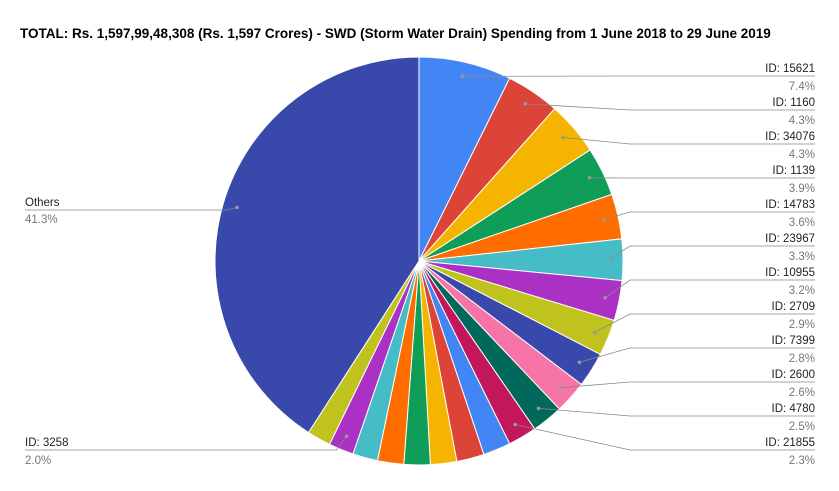  Describe the element at coordinates (793, 409) in the screenshot. I see `slice-label: ID: 4780` at that location.